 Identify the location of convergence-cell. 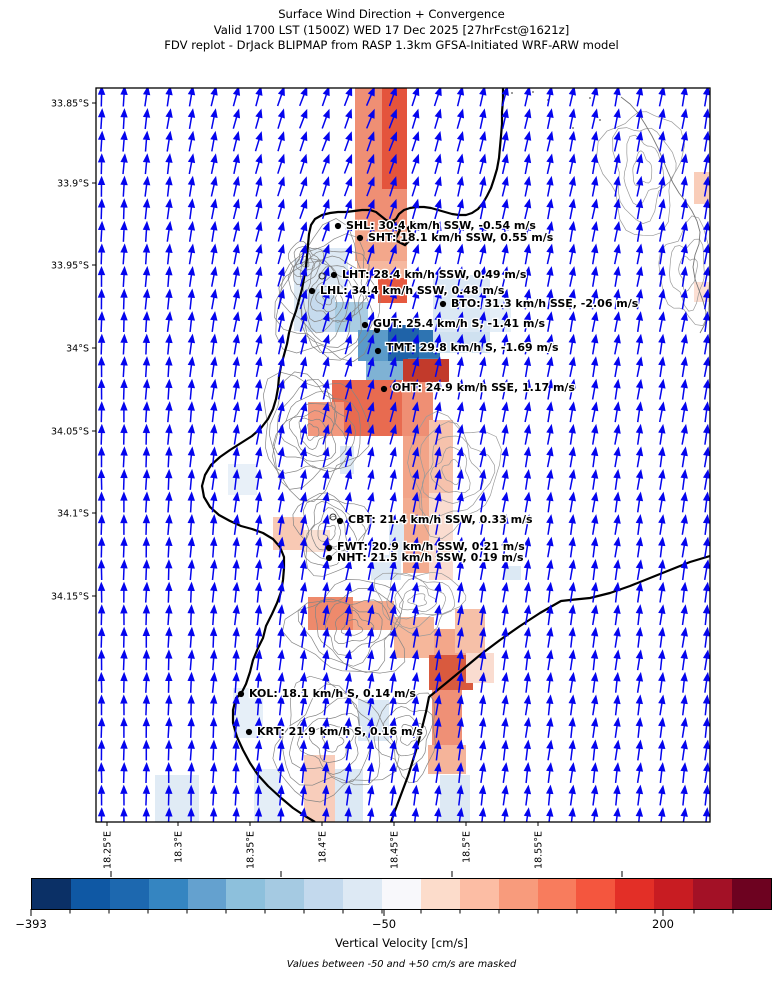
(242, 479).